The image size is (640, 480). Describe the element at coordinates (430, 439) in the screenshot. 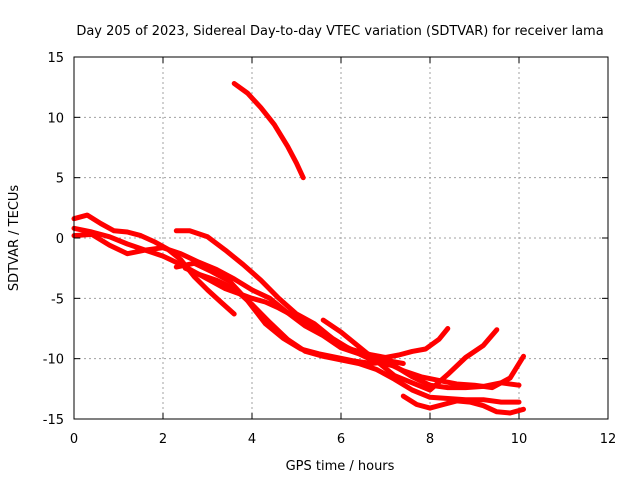

I see `x-tick-label: 8` at that location.